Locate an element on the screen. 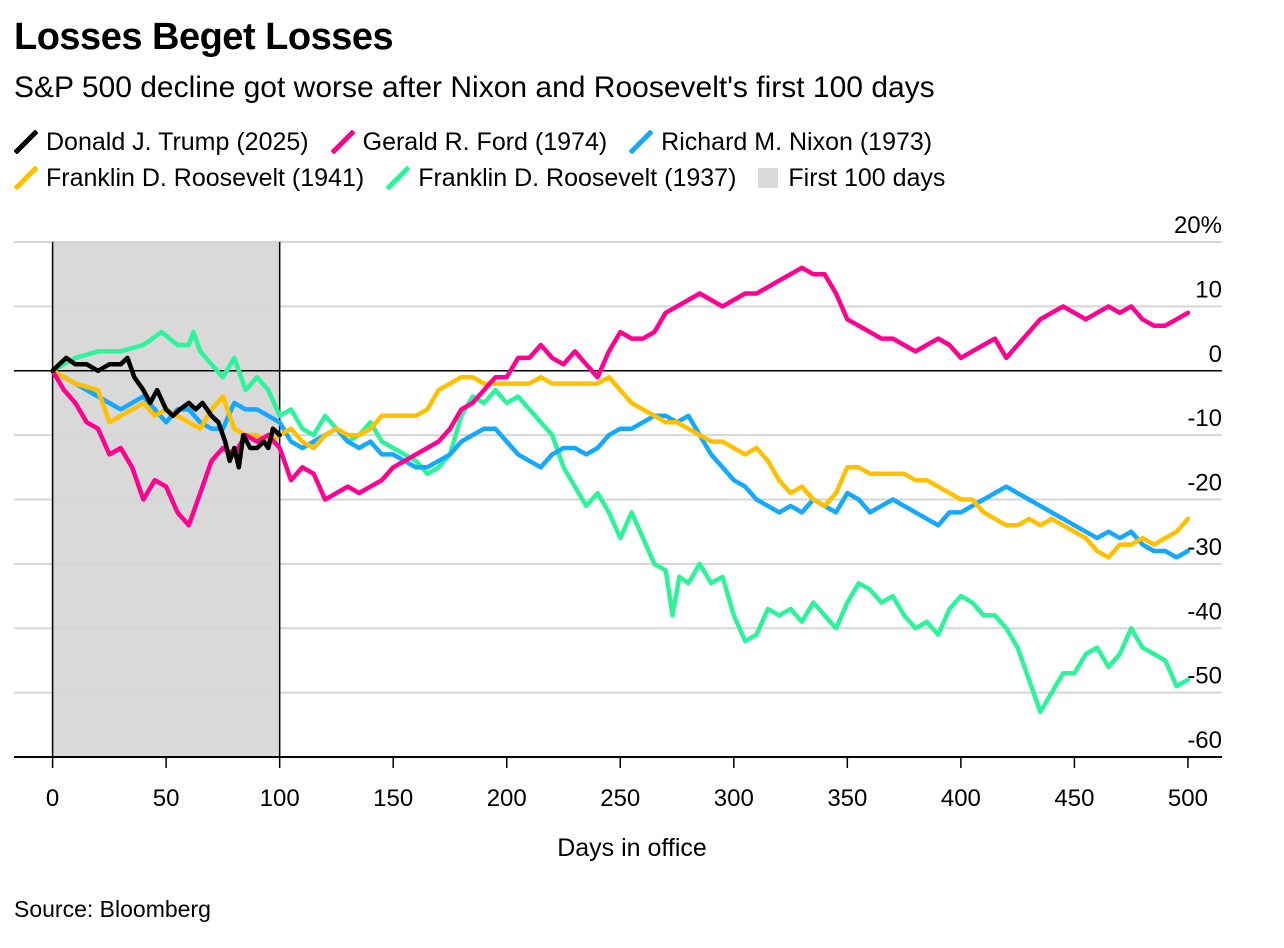  y-tick-label: -50 is located at coordinates (1204, 676).